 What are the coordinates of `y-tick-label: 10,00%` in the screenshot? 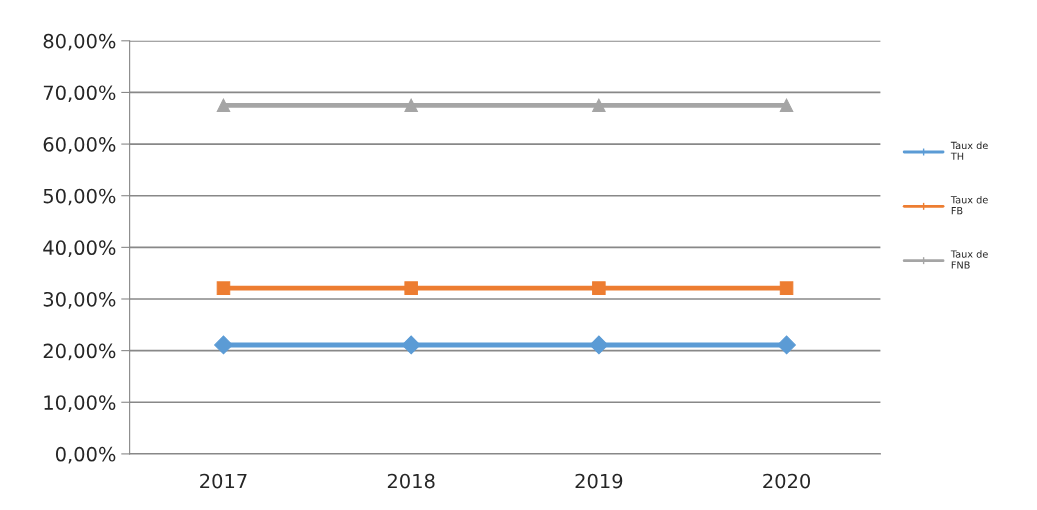 It's located at (80, 403).